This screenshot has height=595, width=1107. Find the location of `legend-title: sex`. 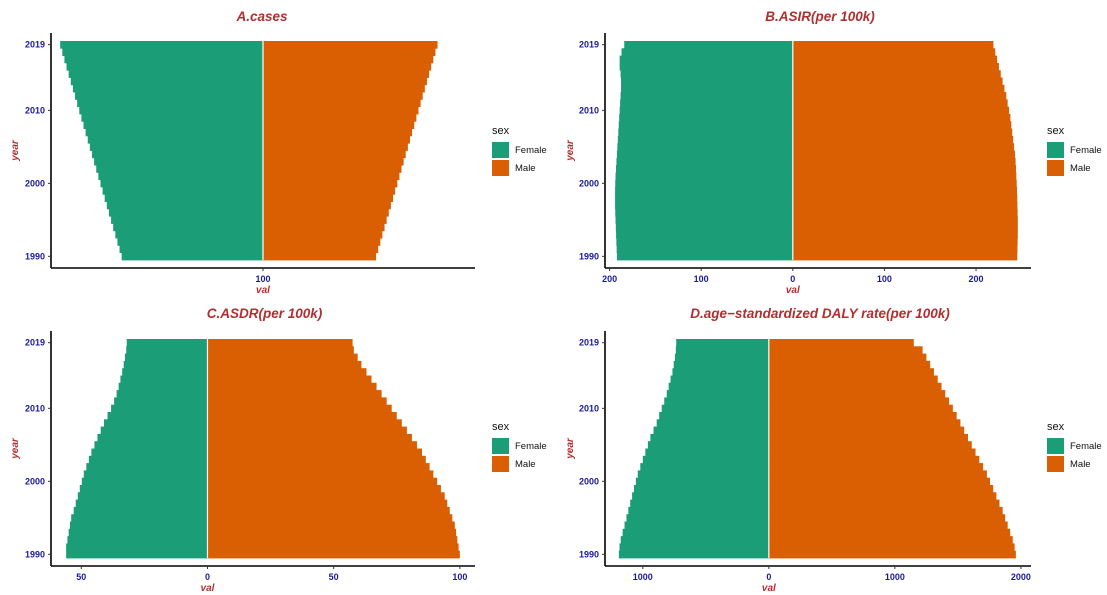

legend-title: sex is located at coordinates (501, 427).